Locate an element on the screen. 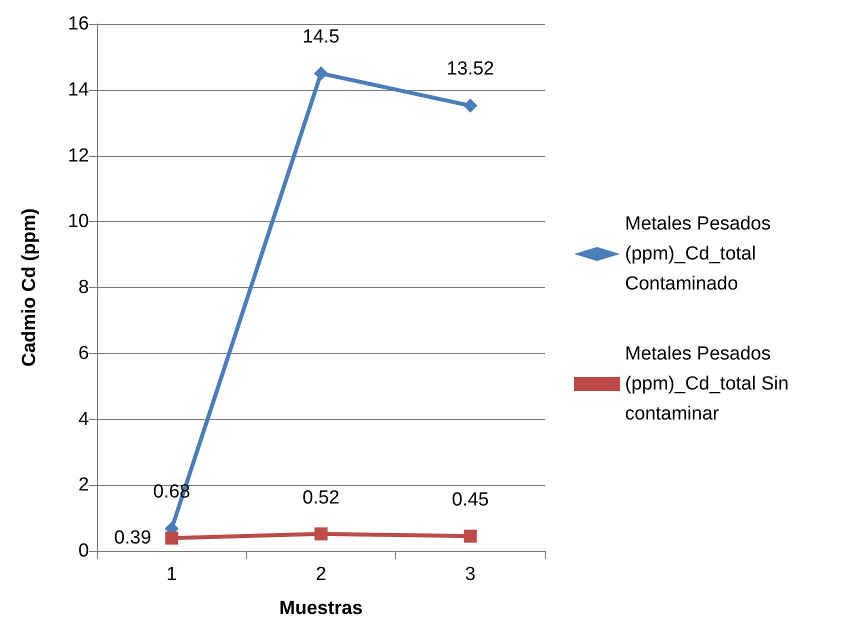 The height and width of the screenshot is (638, 854). y-tick-label: 12 is located at coordinates (78, 155).